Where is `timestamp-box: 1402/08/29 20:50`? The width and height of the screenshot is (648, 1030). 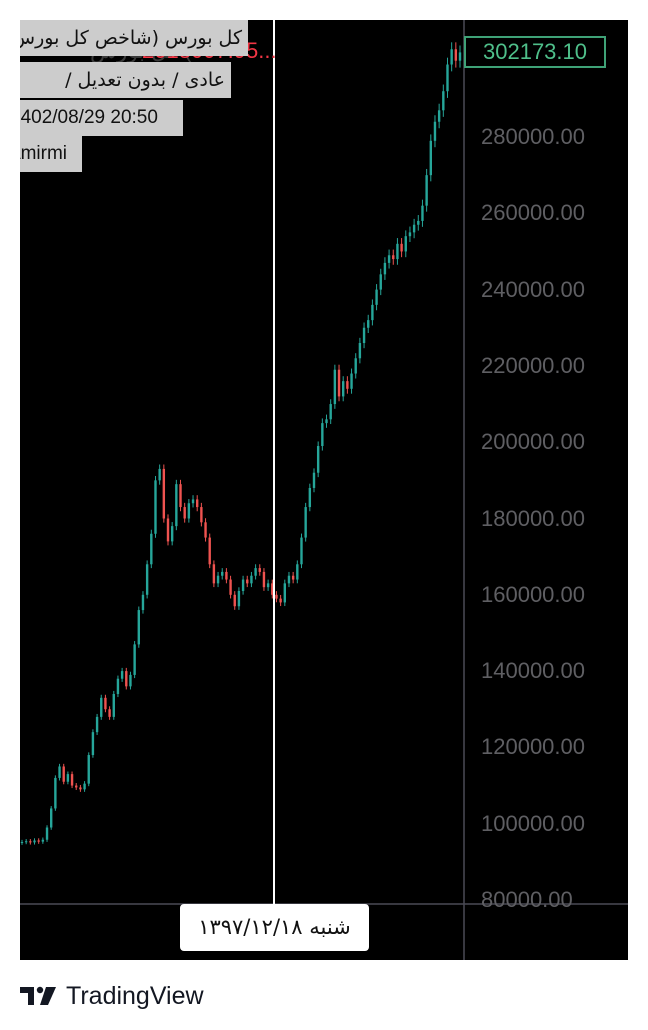
timestamp-box: 1402/08/29 20:50 is located at coordinates (101, 118).